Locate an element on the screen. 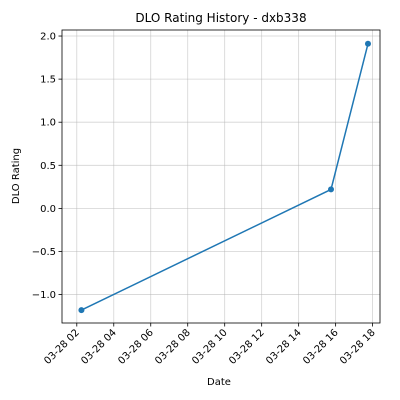 Image resolution: width=400 pixels, height=400 pixels. y-tick-label: 0.5 is located at coordinates (48, 166).